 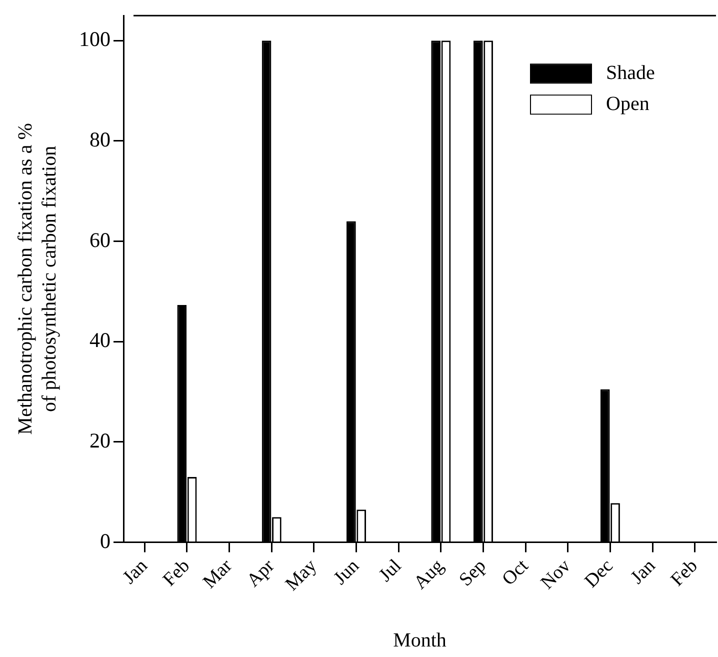 What do you see at coordinates (105, 540) in the screenshot?
I see `y-tick-label: 0` at bounding box center [105, 540].